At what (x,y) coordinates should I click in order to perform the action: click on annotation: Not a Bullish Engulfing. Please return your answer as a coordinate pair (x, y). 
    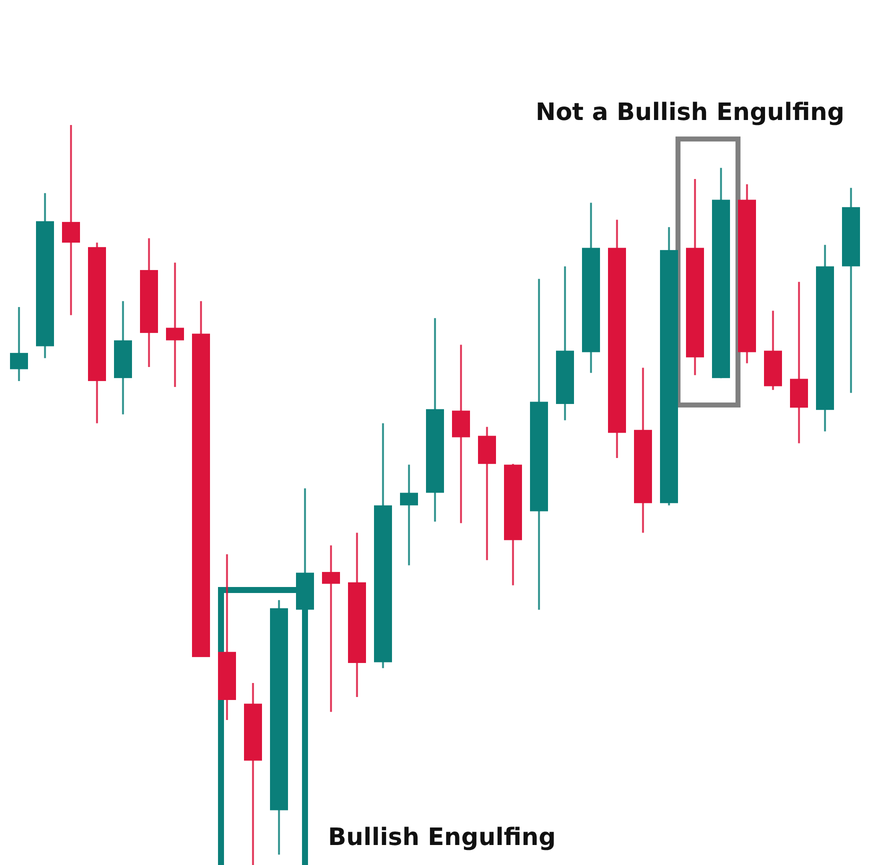
    Looking at the image, I should click on (690, 112).